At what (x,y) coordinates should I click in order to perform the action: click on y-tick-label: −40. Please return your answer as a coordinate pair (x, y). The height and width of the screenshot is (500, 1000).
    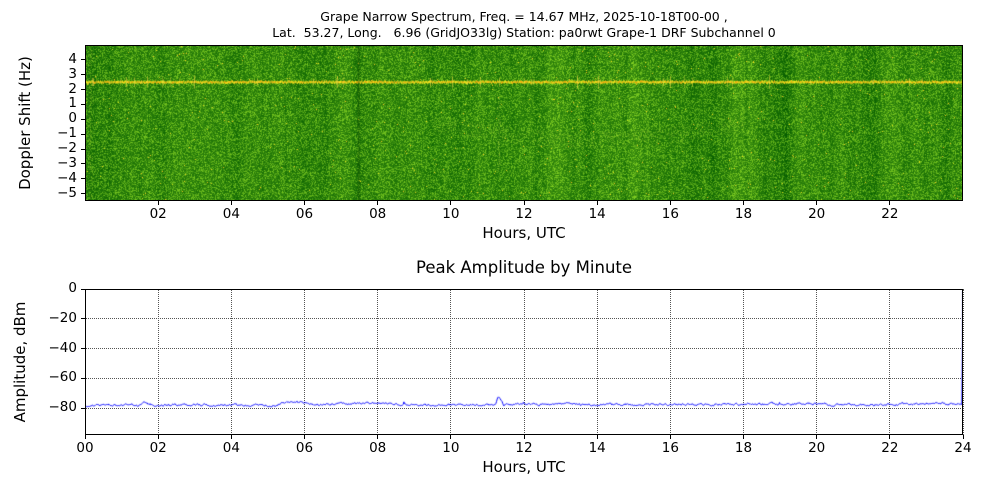
    Looking at the image, I should click on (63, 347).